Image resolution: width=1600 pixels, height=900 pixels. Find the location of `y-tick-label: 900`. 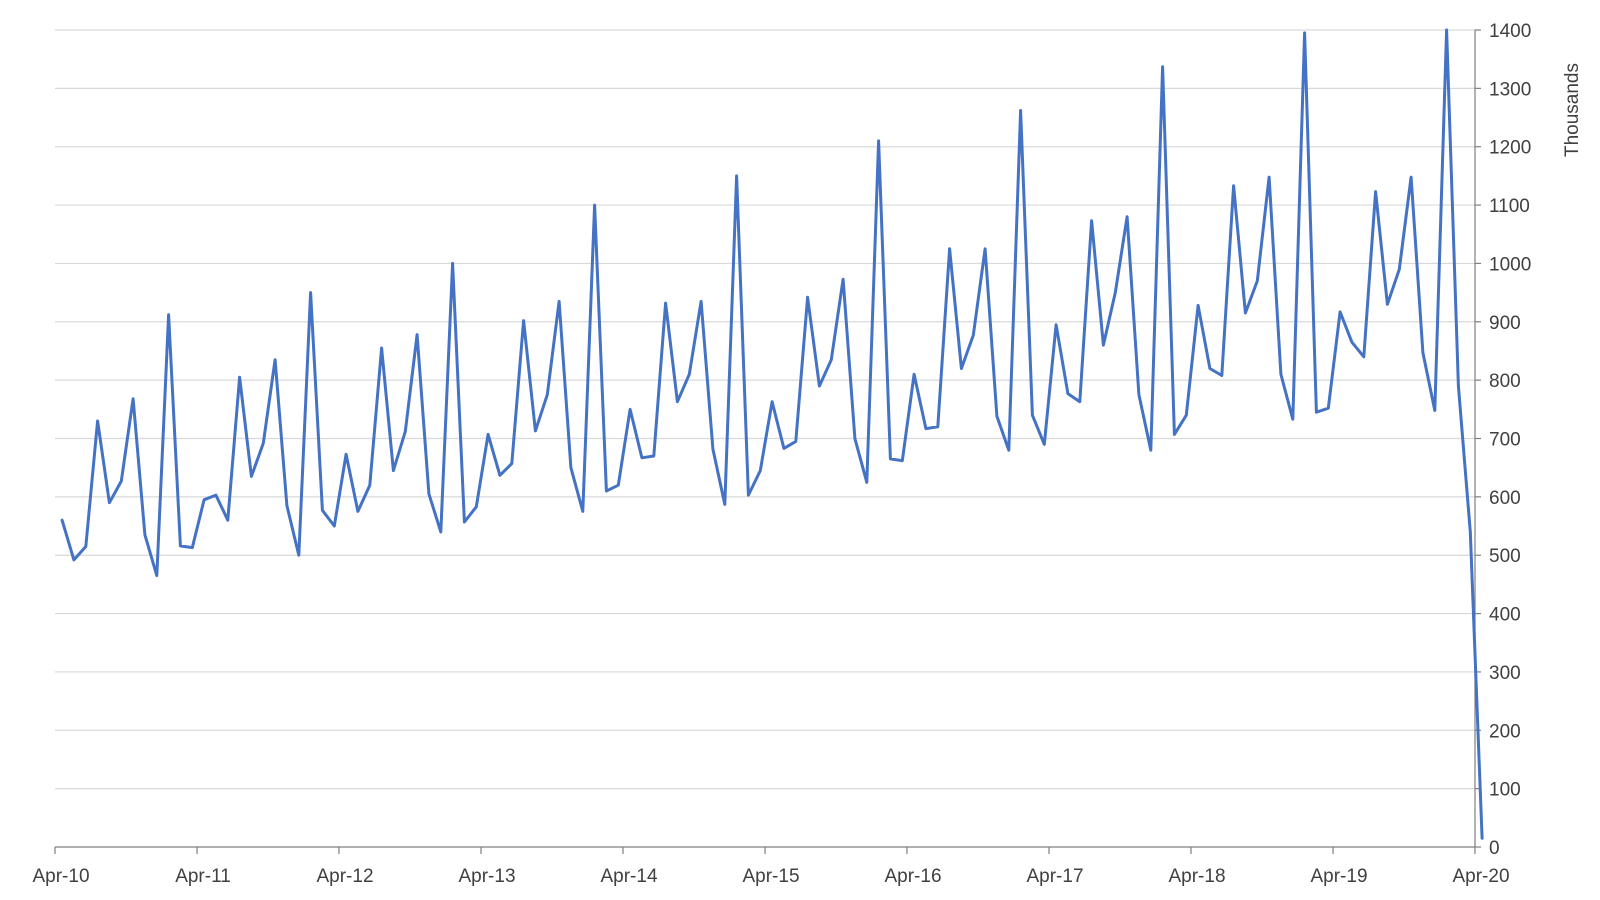

y-tick-label: 900 is located at coordinates (1505, 323).